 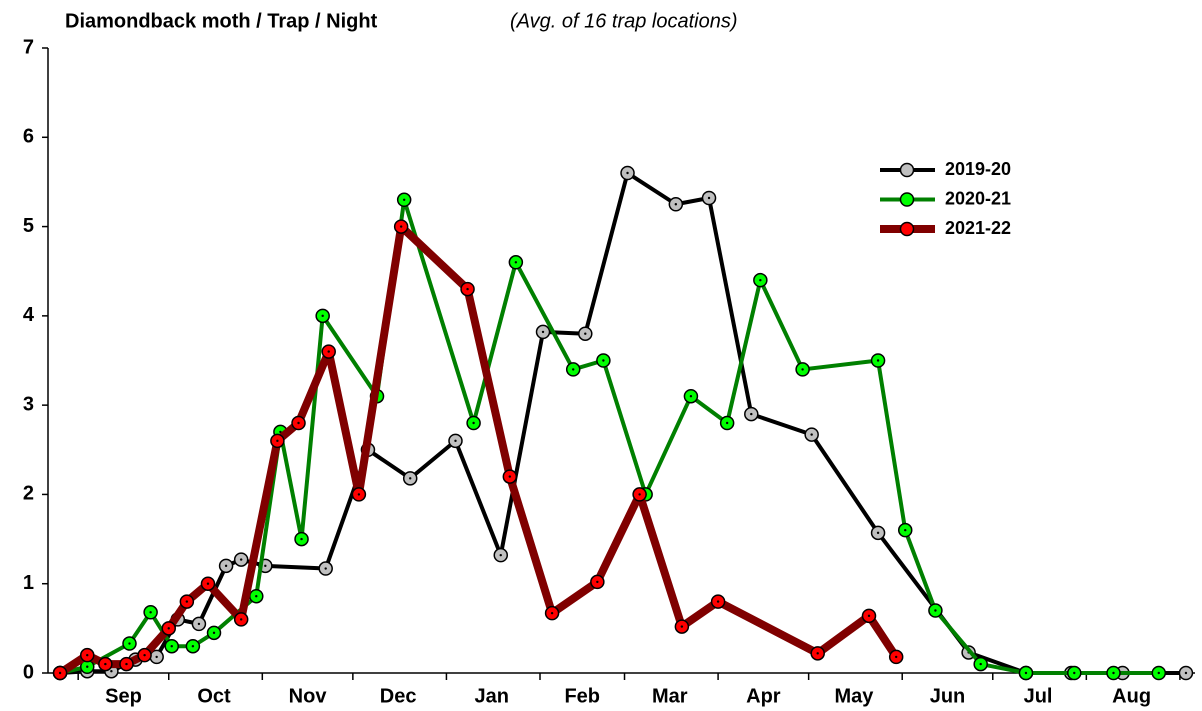 I want to click on y-tick-label: 4, so click(x=29, y=315).